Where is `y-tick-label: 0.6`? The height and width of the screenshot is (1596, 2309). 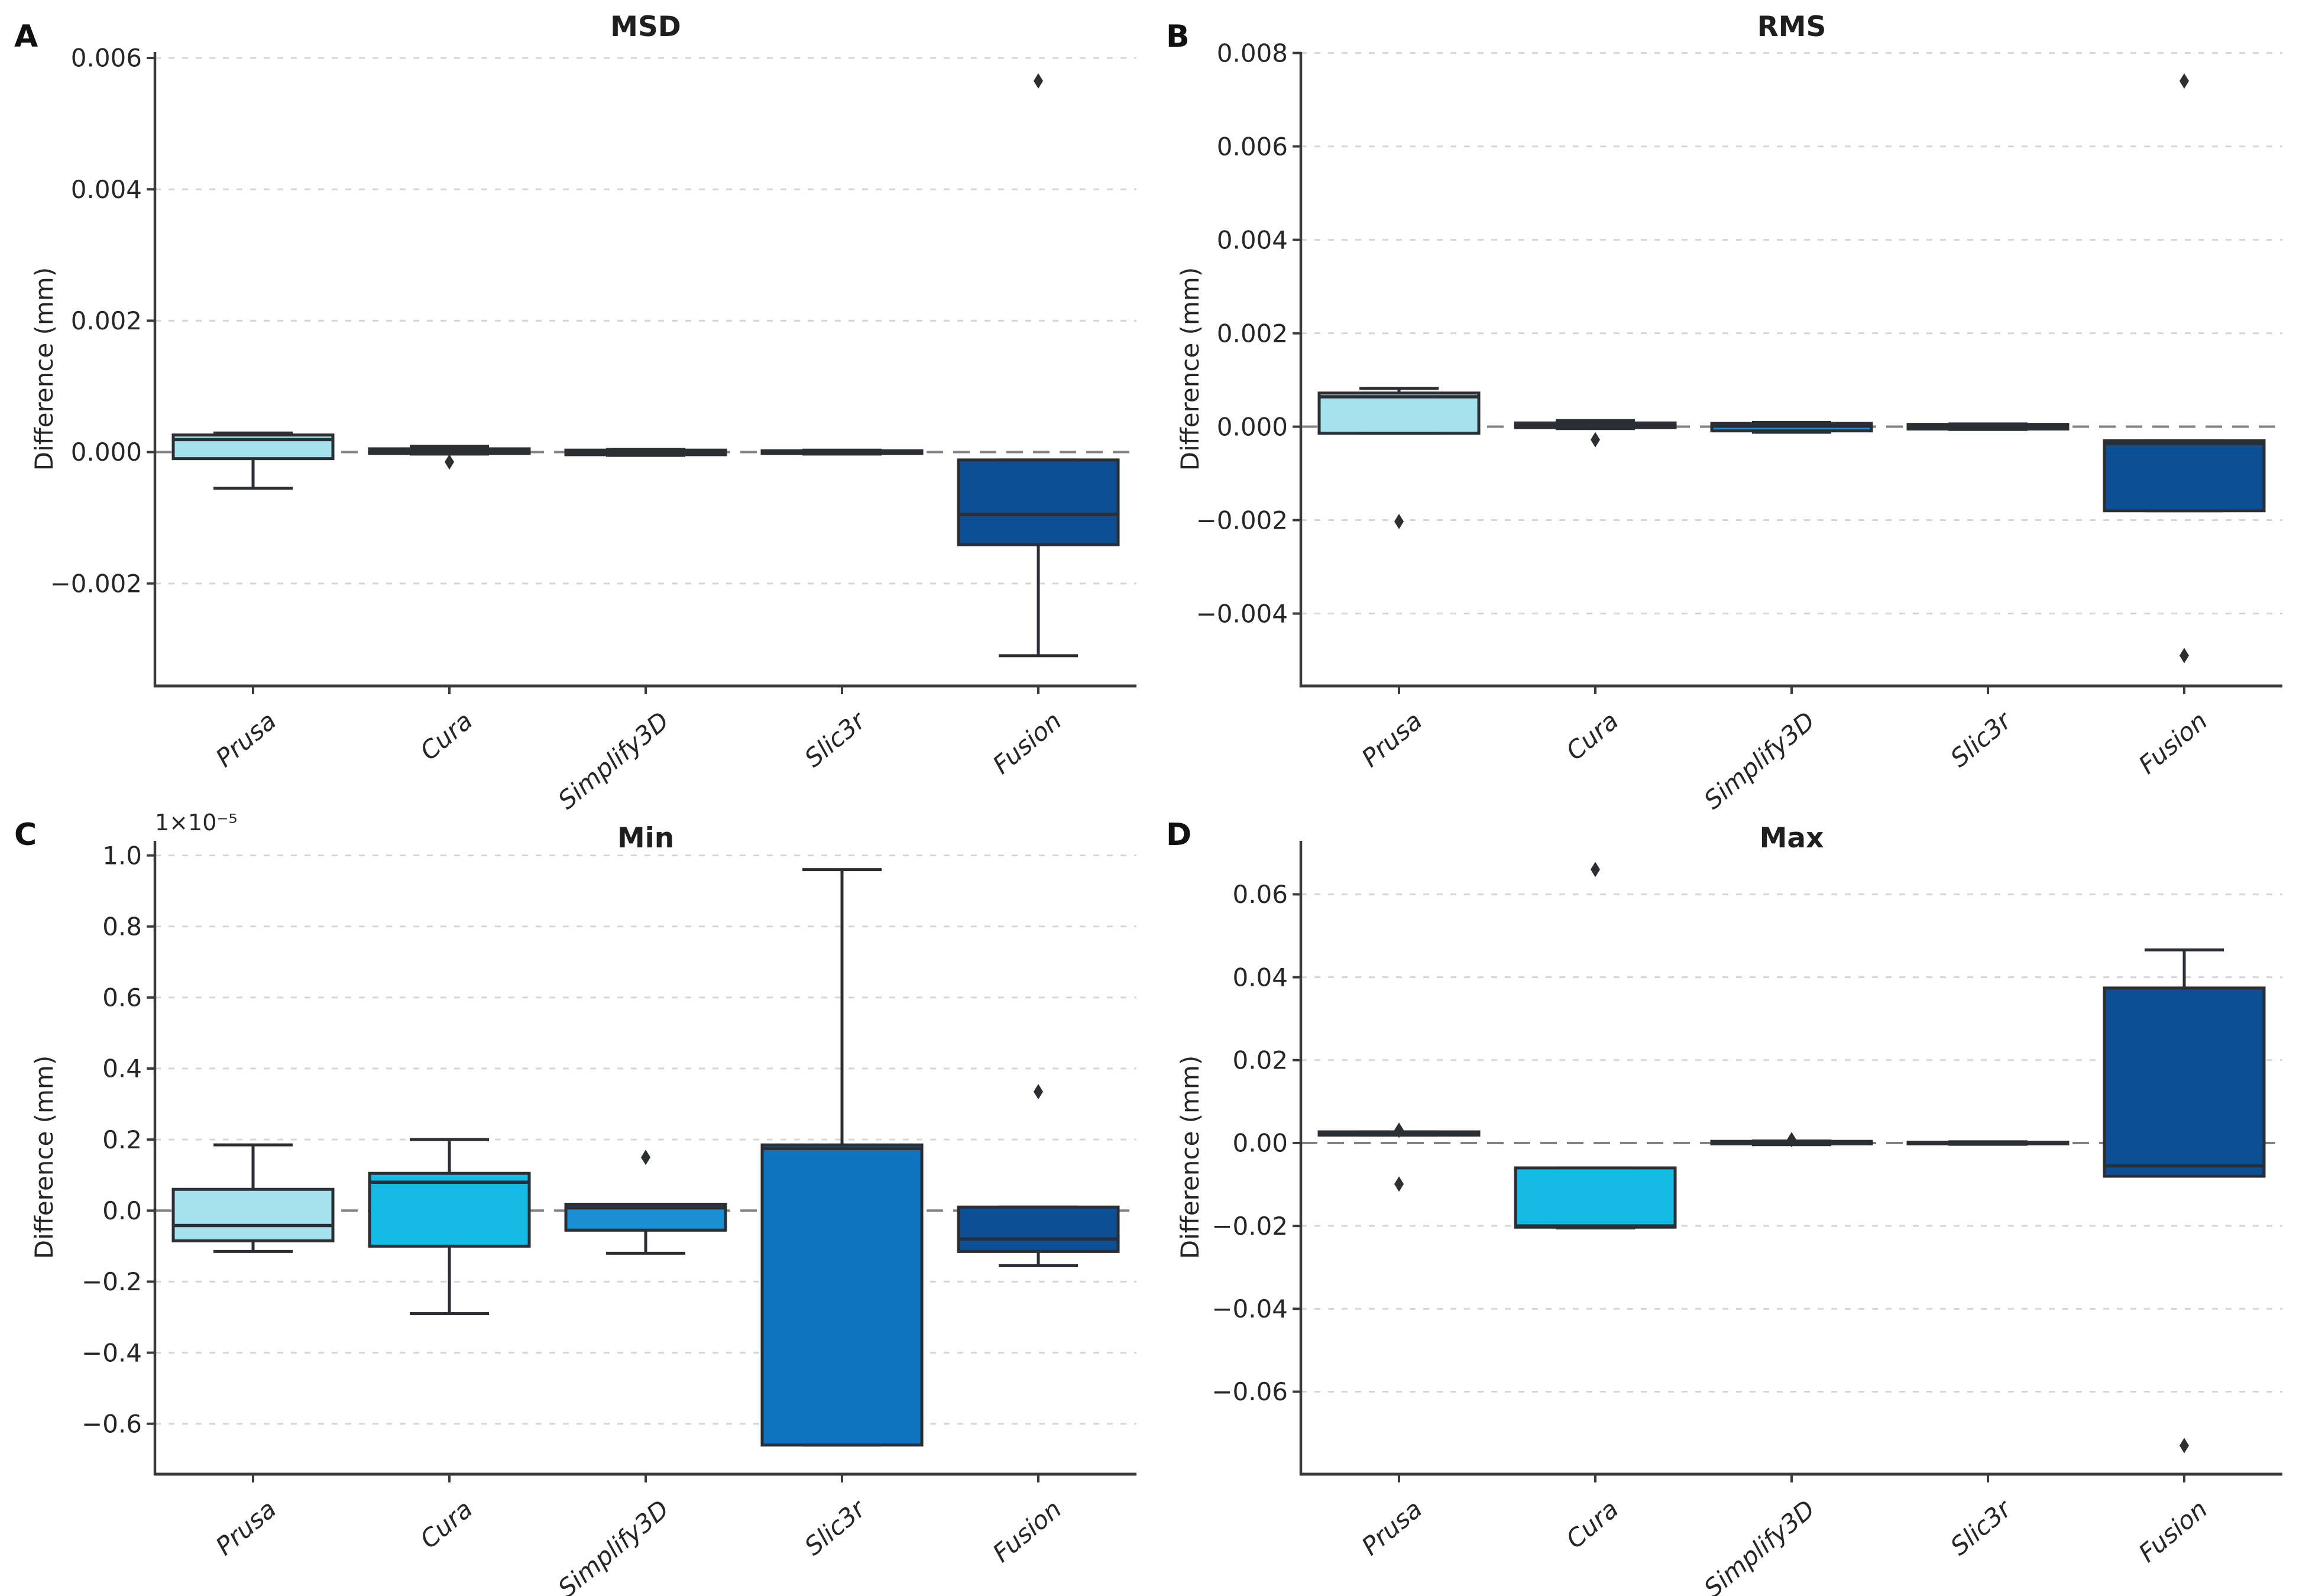 y-tick-label: 0.6 is located at coordinates (122, 997).